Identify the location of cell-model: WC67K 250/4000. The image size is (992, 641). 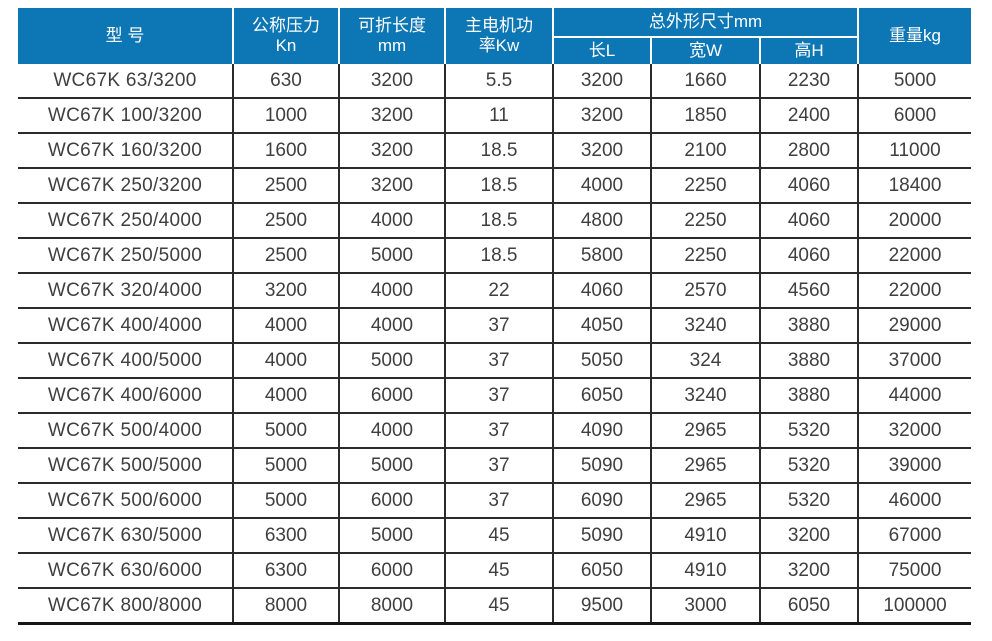
(125, 221).